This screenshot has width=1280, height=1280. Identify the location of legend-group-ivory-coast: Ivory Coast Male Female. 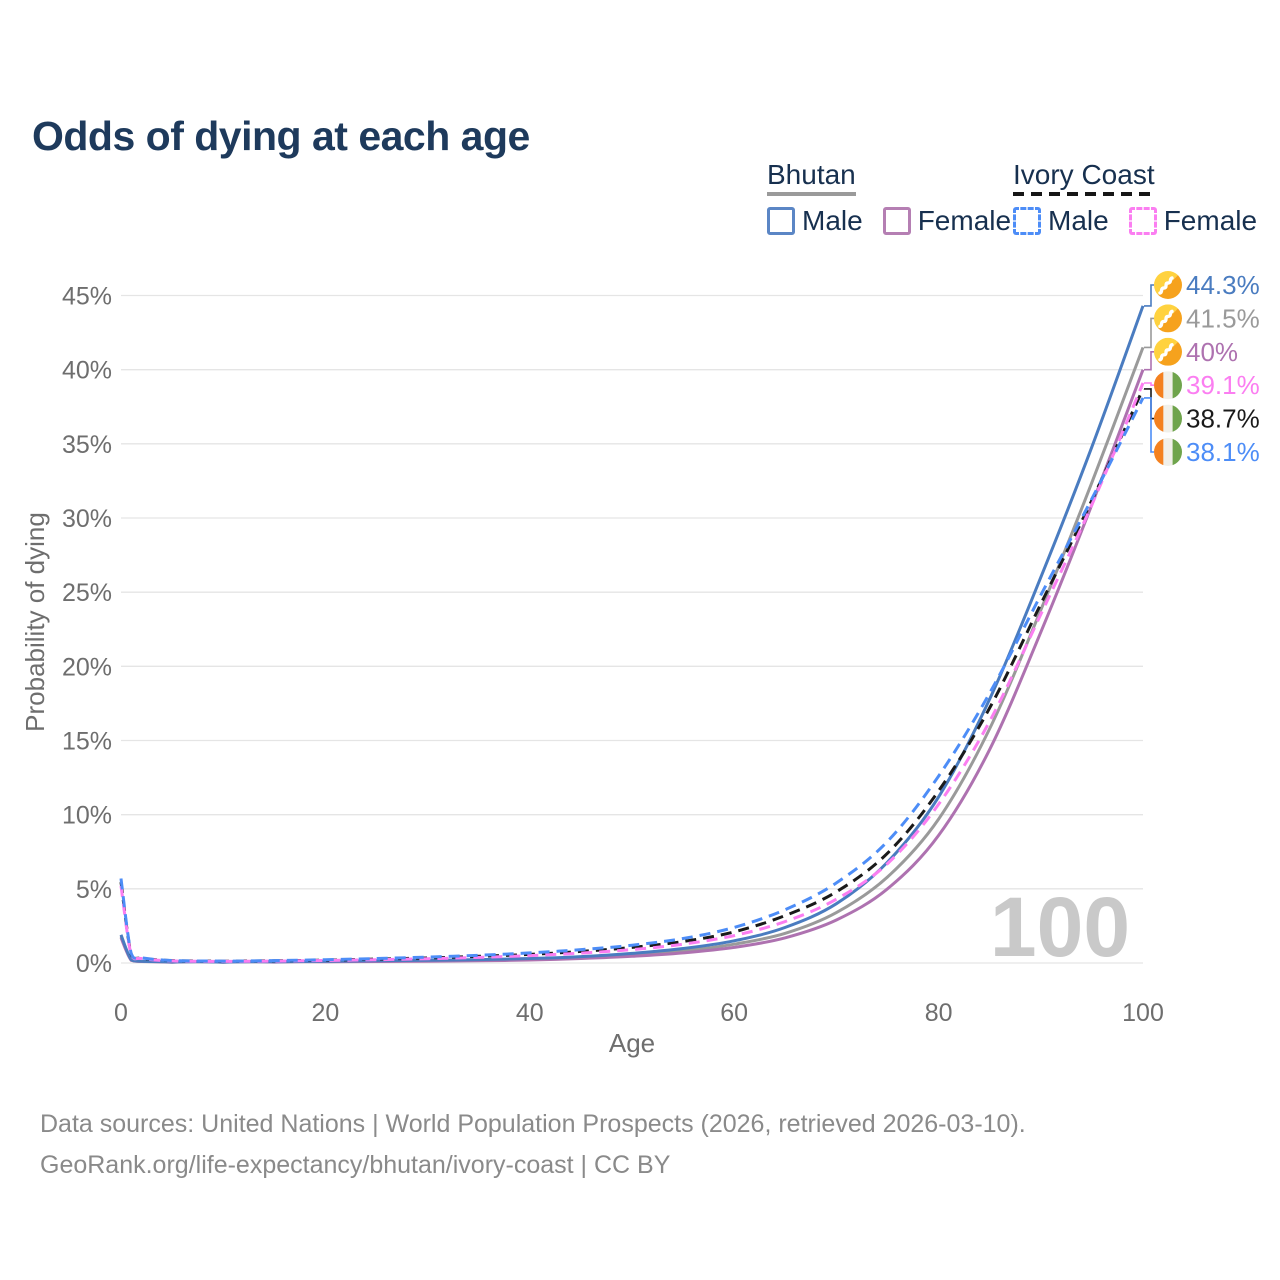
(1145, 198).